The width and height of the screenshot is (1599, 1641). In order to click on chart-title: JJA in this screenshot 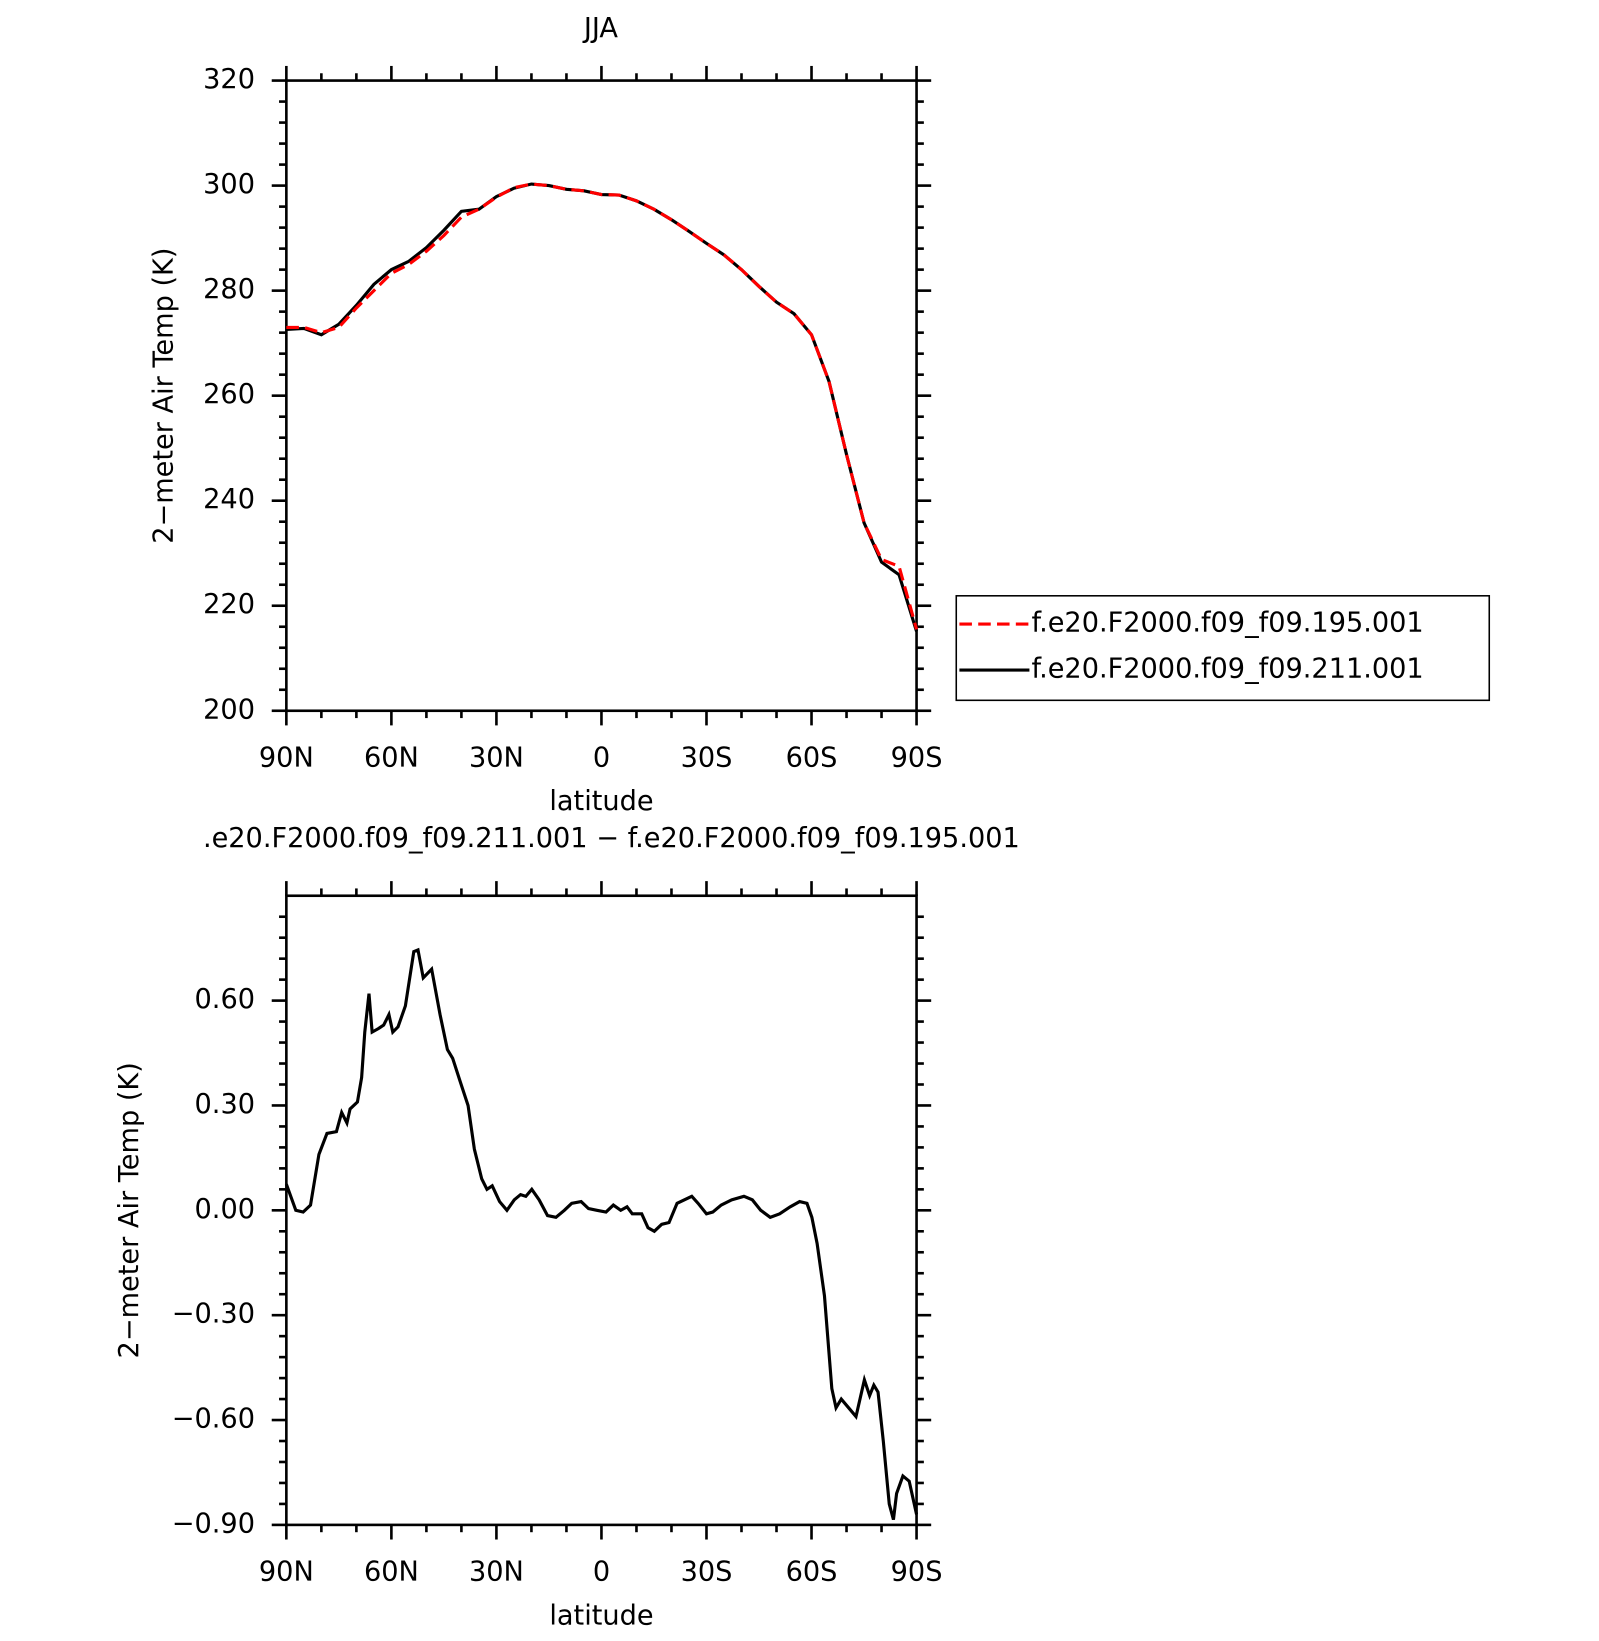, I will do `click(600, 28)`.